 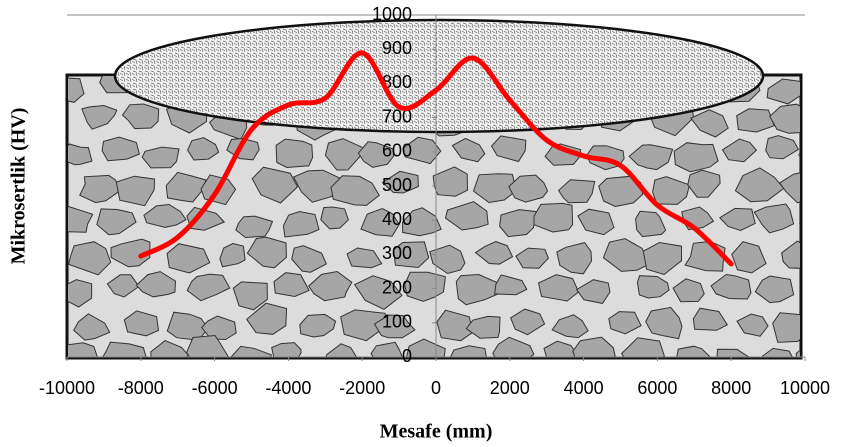 What do you see at coordinates (805, 388) in the screenshot?
I see `x-tick-label: 10000` at bounding box center [805, 388].